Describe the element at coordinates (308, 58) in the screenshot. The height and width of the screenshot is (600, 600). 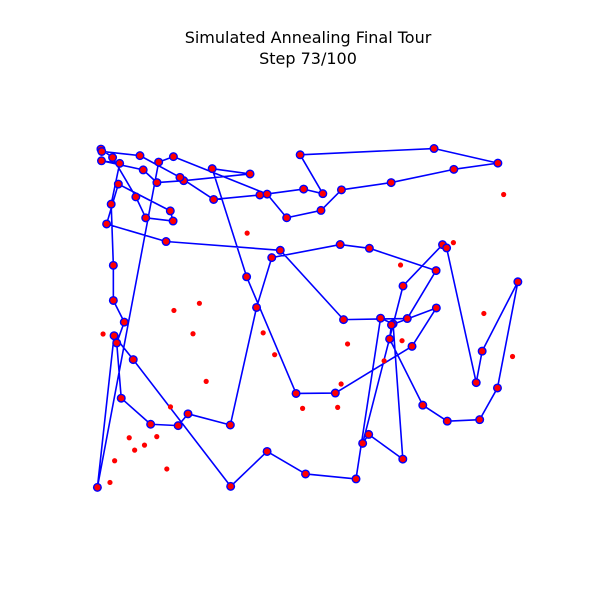
I see `chart-subtitle: Step 73/100` at that location.